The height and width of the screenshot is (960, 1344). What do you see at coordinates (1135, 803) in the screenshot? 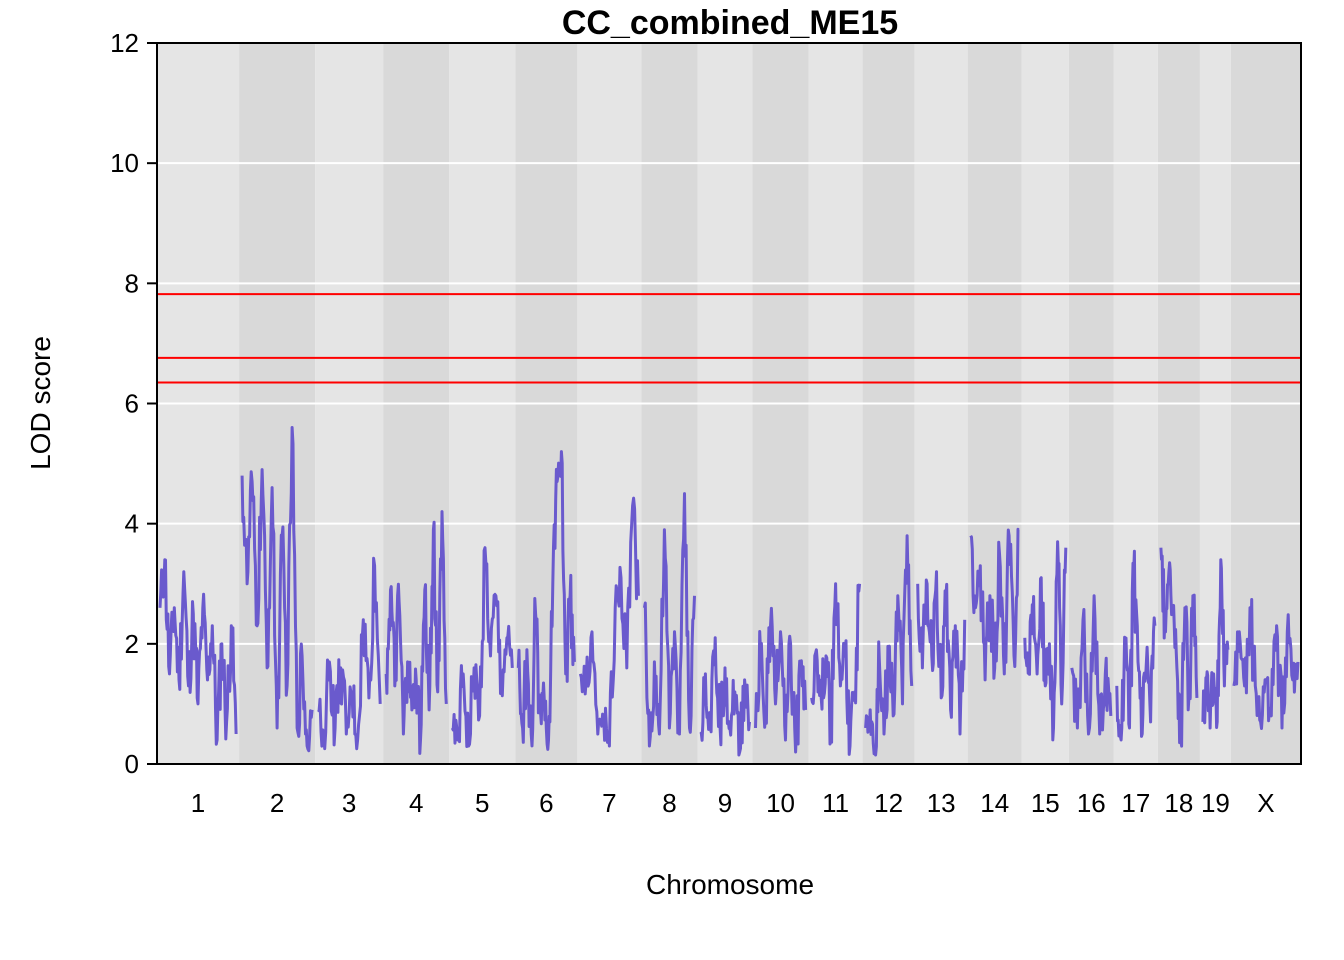
I see `x-tick-label-17: 17` at bounding box center [1135, 803].